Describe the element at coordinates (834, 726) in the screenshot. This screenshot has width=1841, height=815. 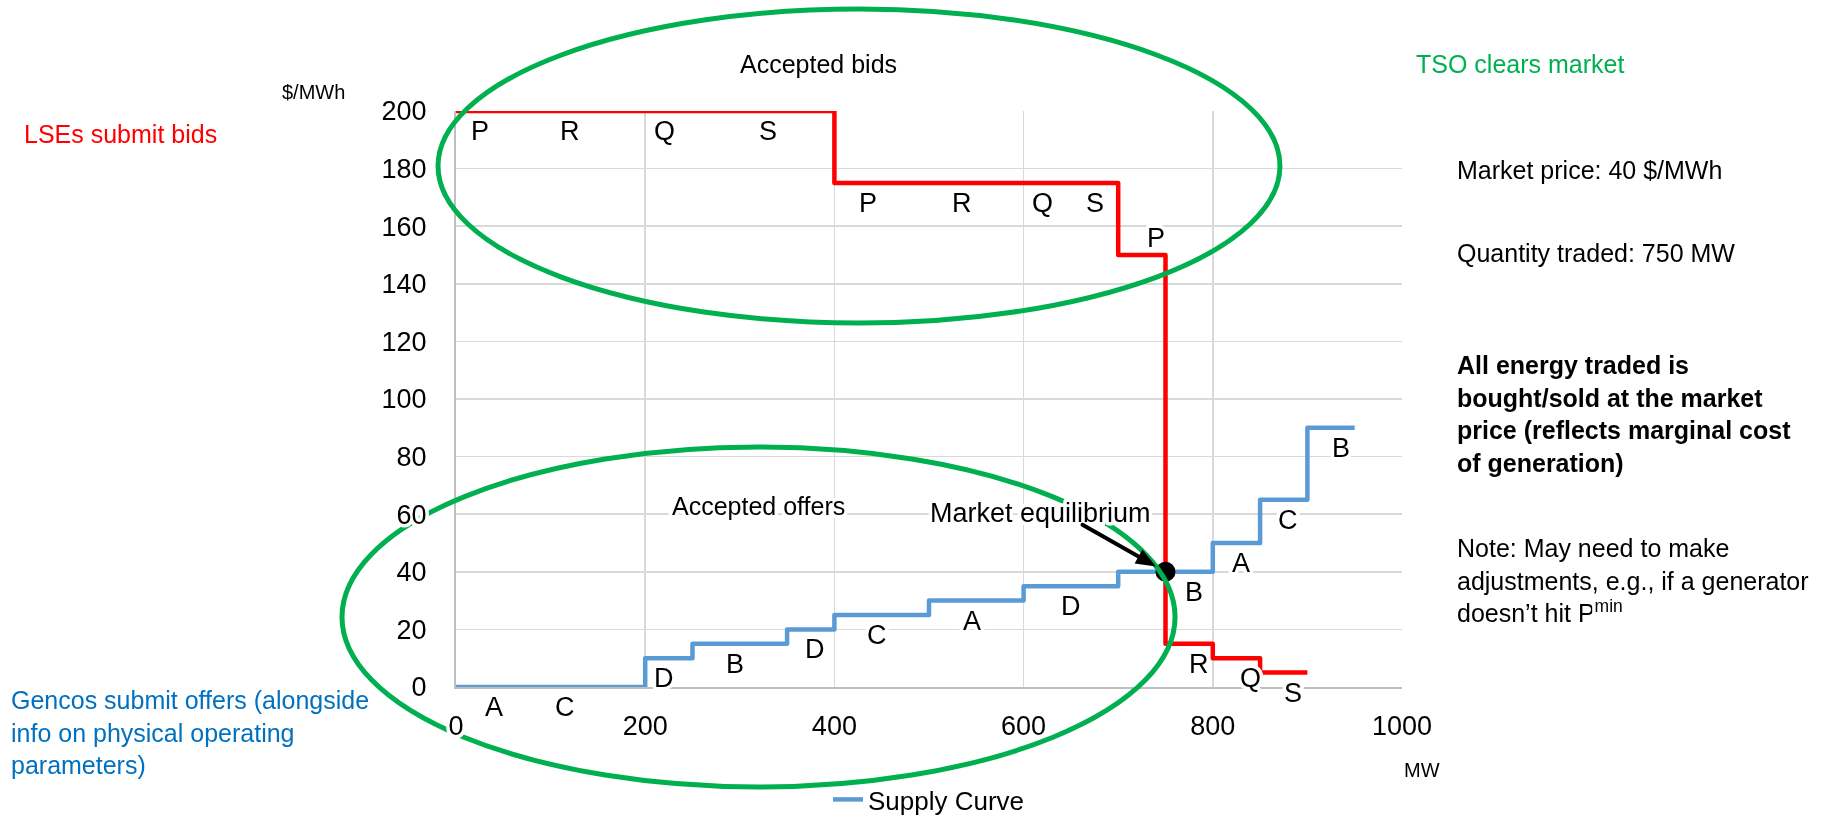
I see `x-tick-label: 400` at that location.